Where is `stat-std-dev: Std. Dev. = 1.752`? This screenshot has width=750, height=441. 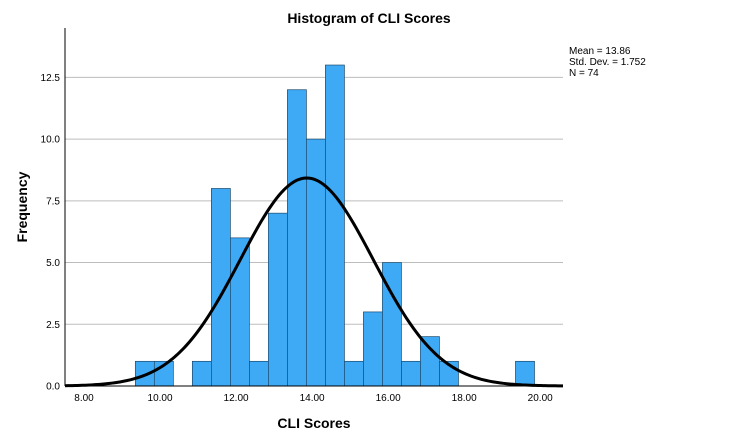
stat-std-dev: Std. Dev. = 1.752 is located at coordinates (607, 62).